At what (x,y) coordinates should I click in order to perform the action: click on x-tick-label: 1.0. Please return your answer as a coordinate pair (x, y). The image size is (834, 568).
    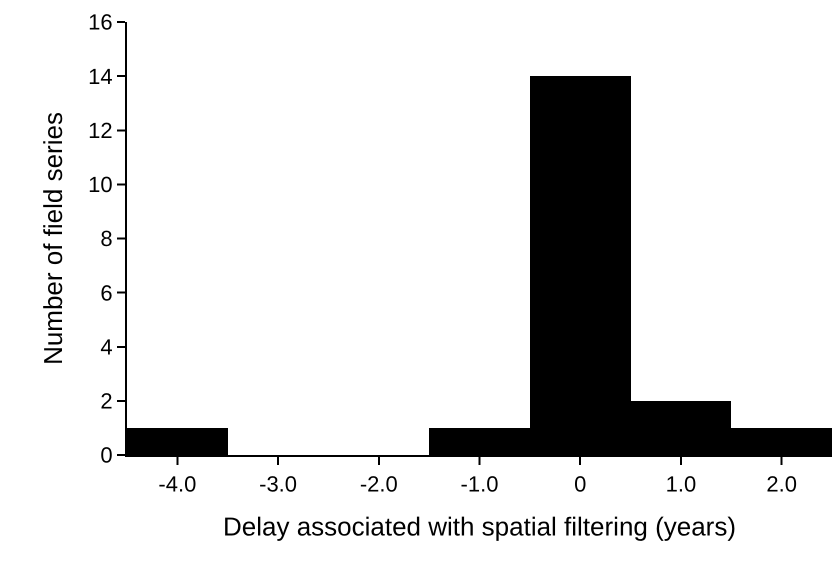
    Looking at the image, I should click on (681, 483).